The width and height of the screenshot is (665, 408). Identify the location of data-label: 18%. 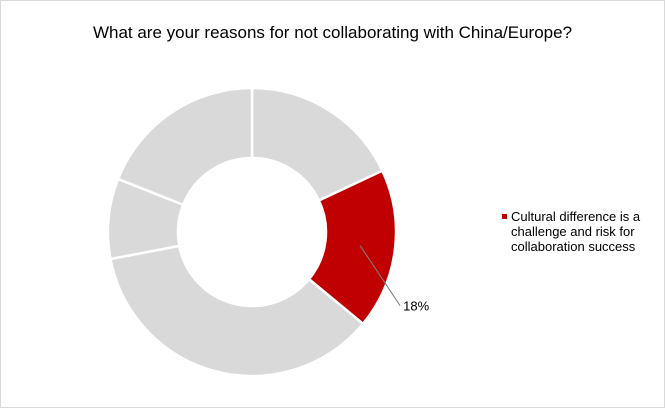
(416, 306).